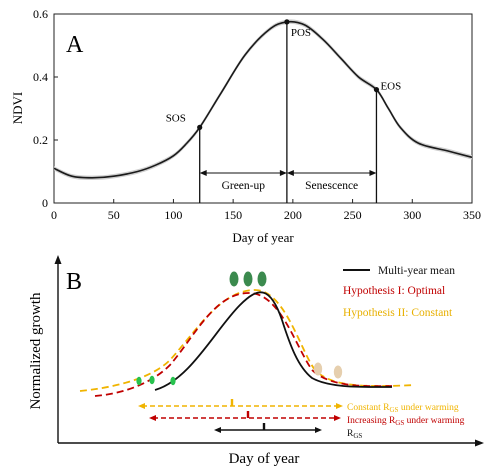 The image size is (493, 472). Describe the element at coordinates (233, 215) in the screenshot. I see `x-tick-label: 150` at that location.